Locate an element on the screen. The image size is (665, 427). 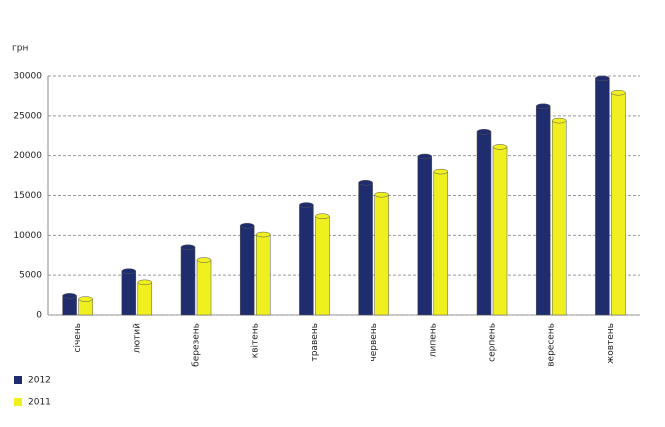
x-tick-label: березень is located at coordinates (197, 345).